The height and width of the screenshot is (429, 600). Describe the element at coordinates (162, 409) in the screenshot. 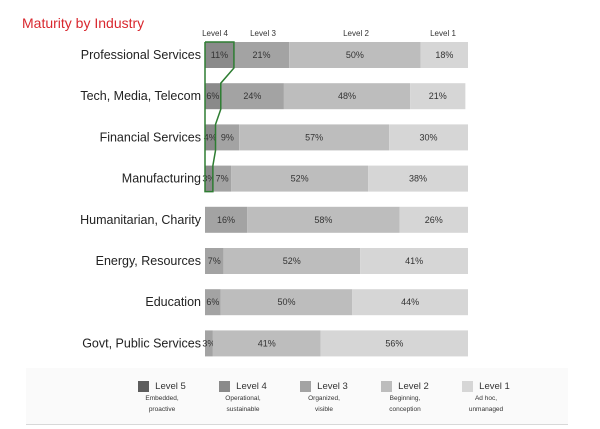

I see `legend-desc-line-2: proactive` at that location.